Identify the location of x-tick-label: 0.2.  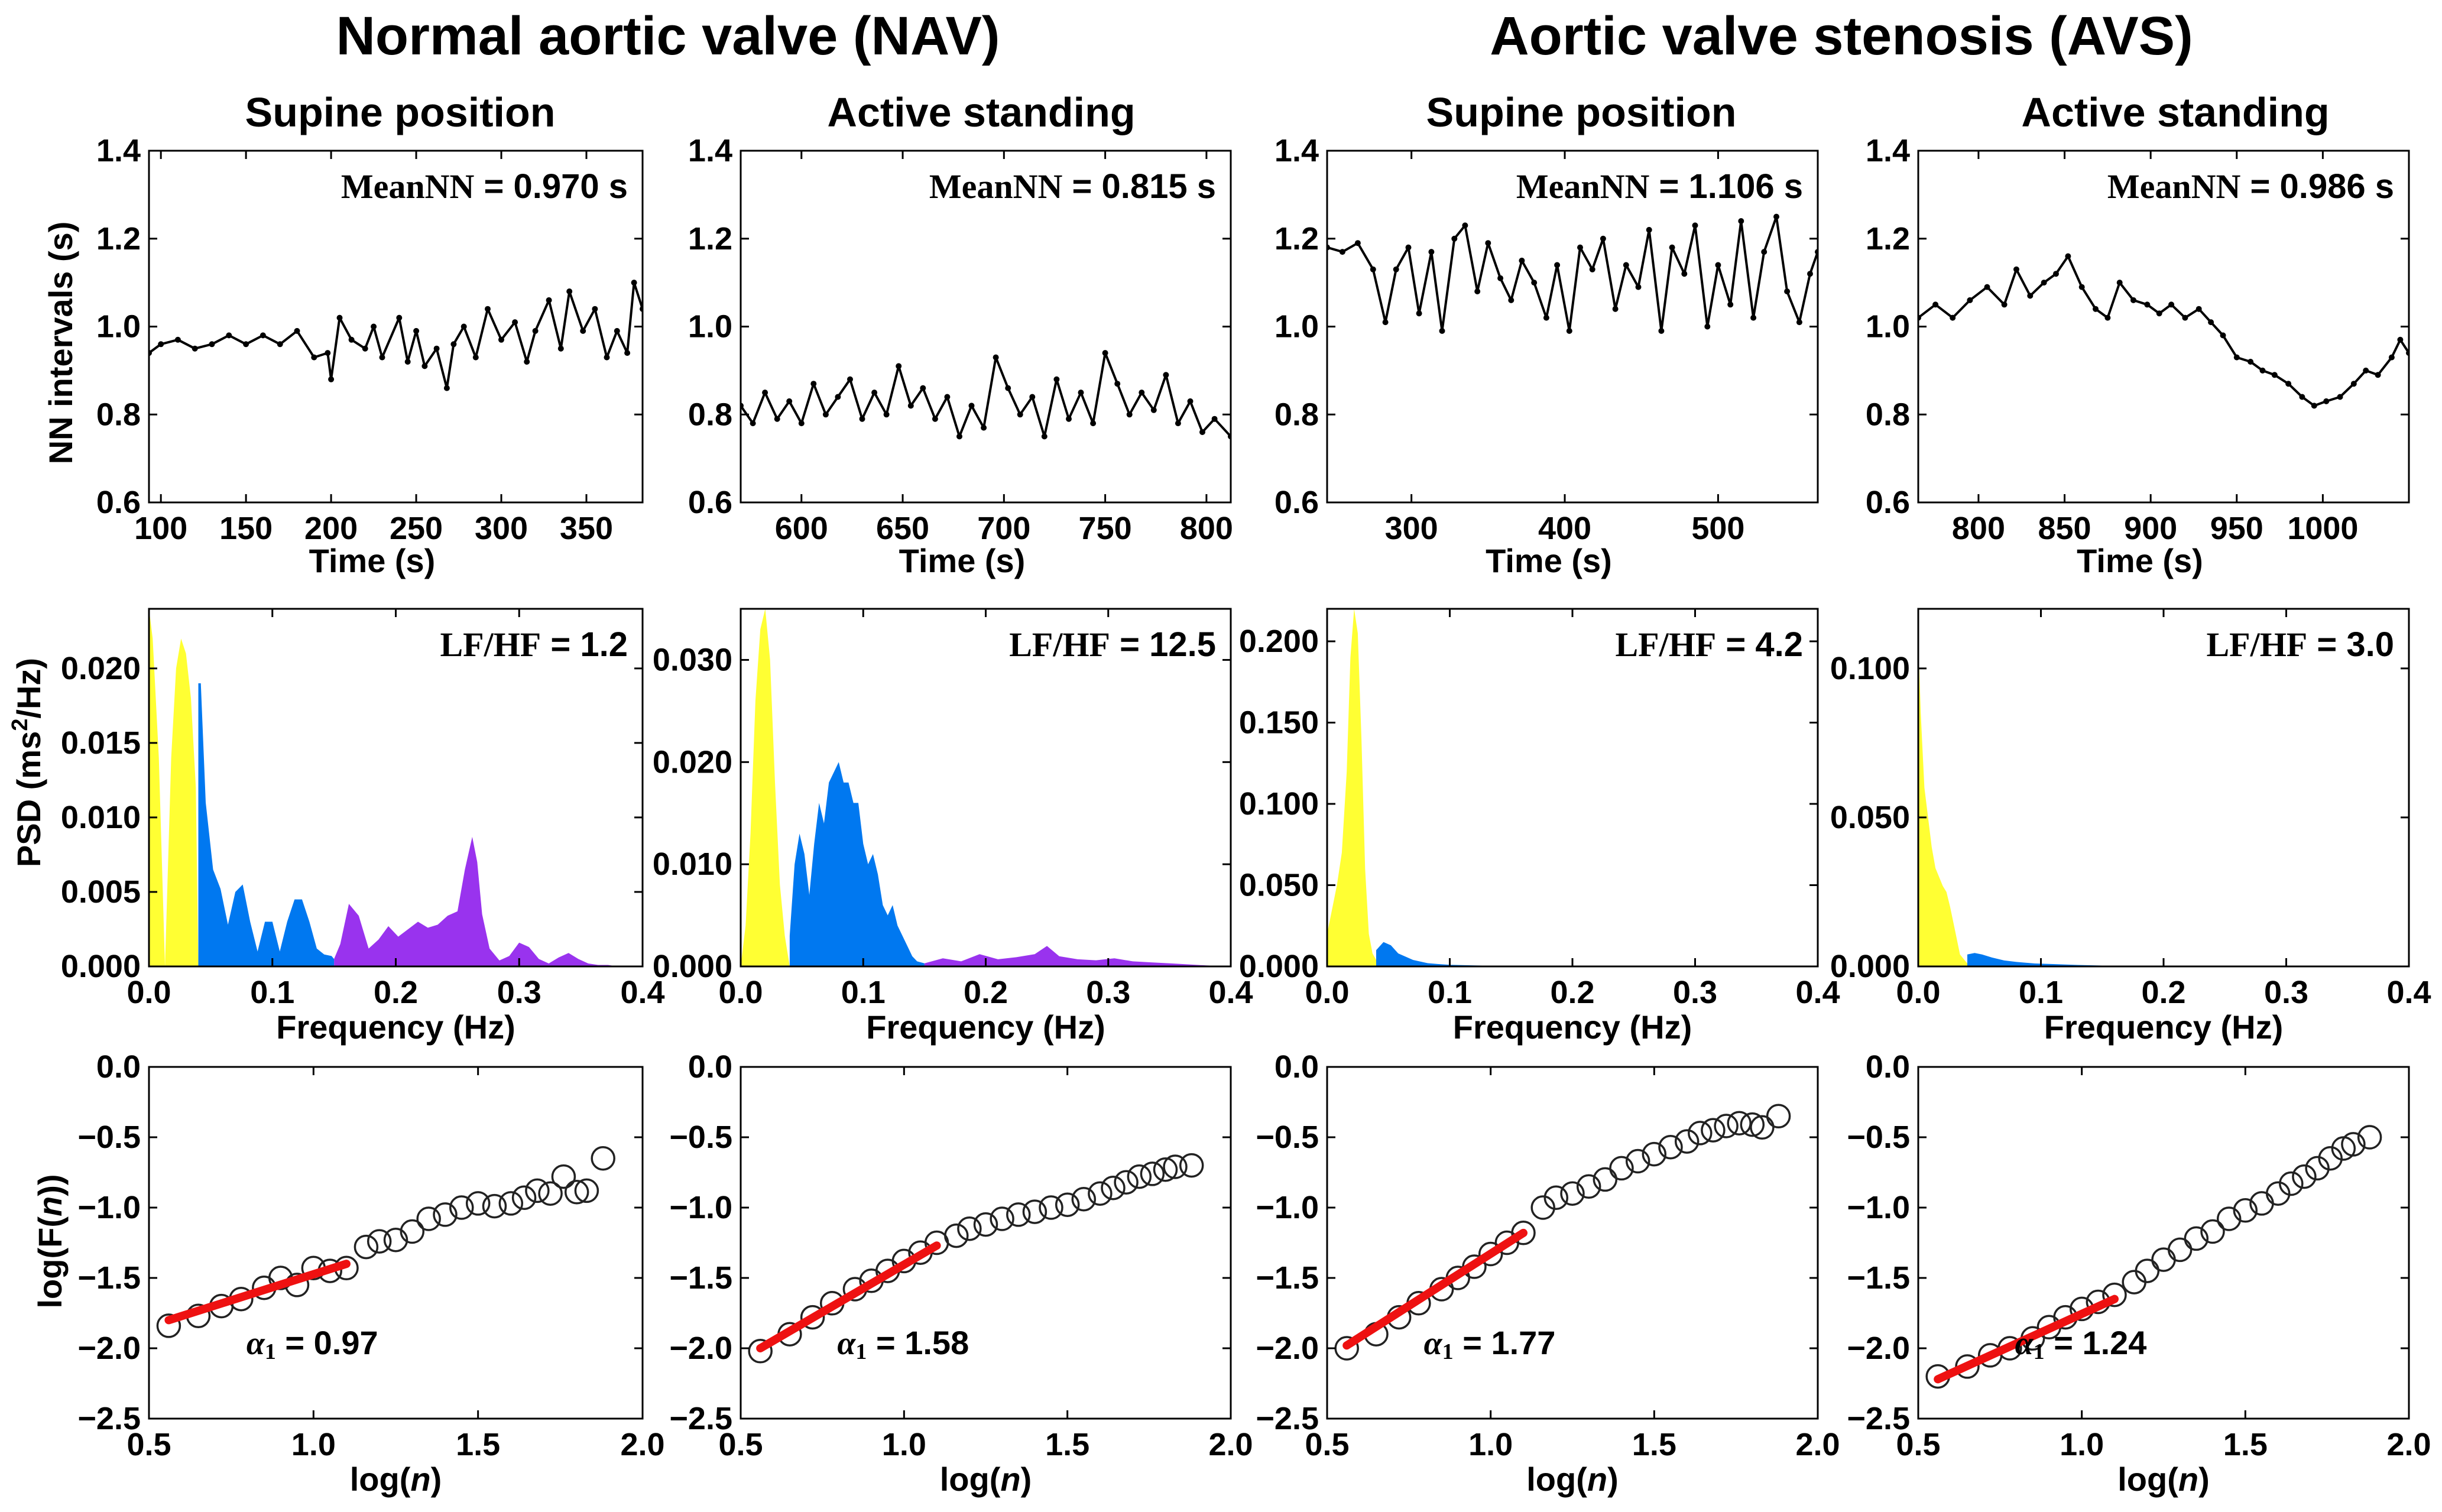
(396, 992).